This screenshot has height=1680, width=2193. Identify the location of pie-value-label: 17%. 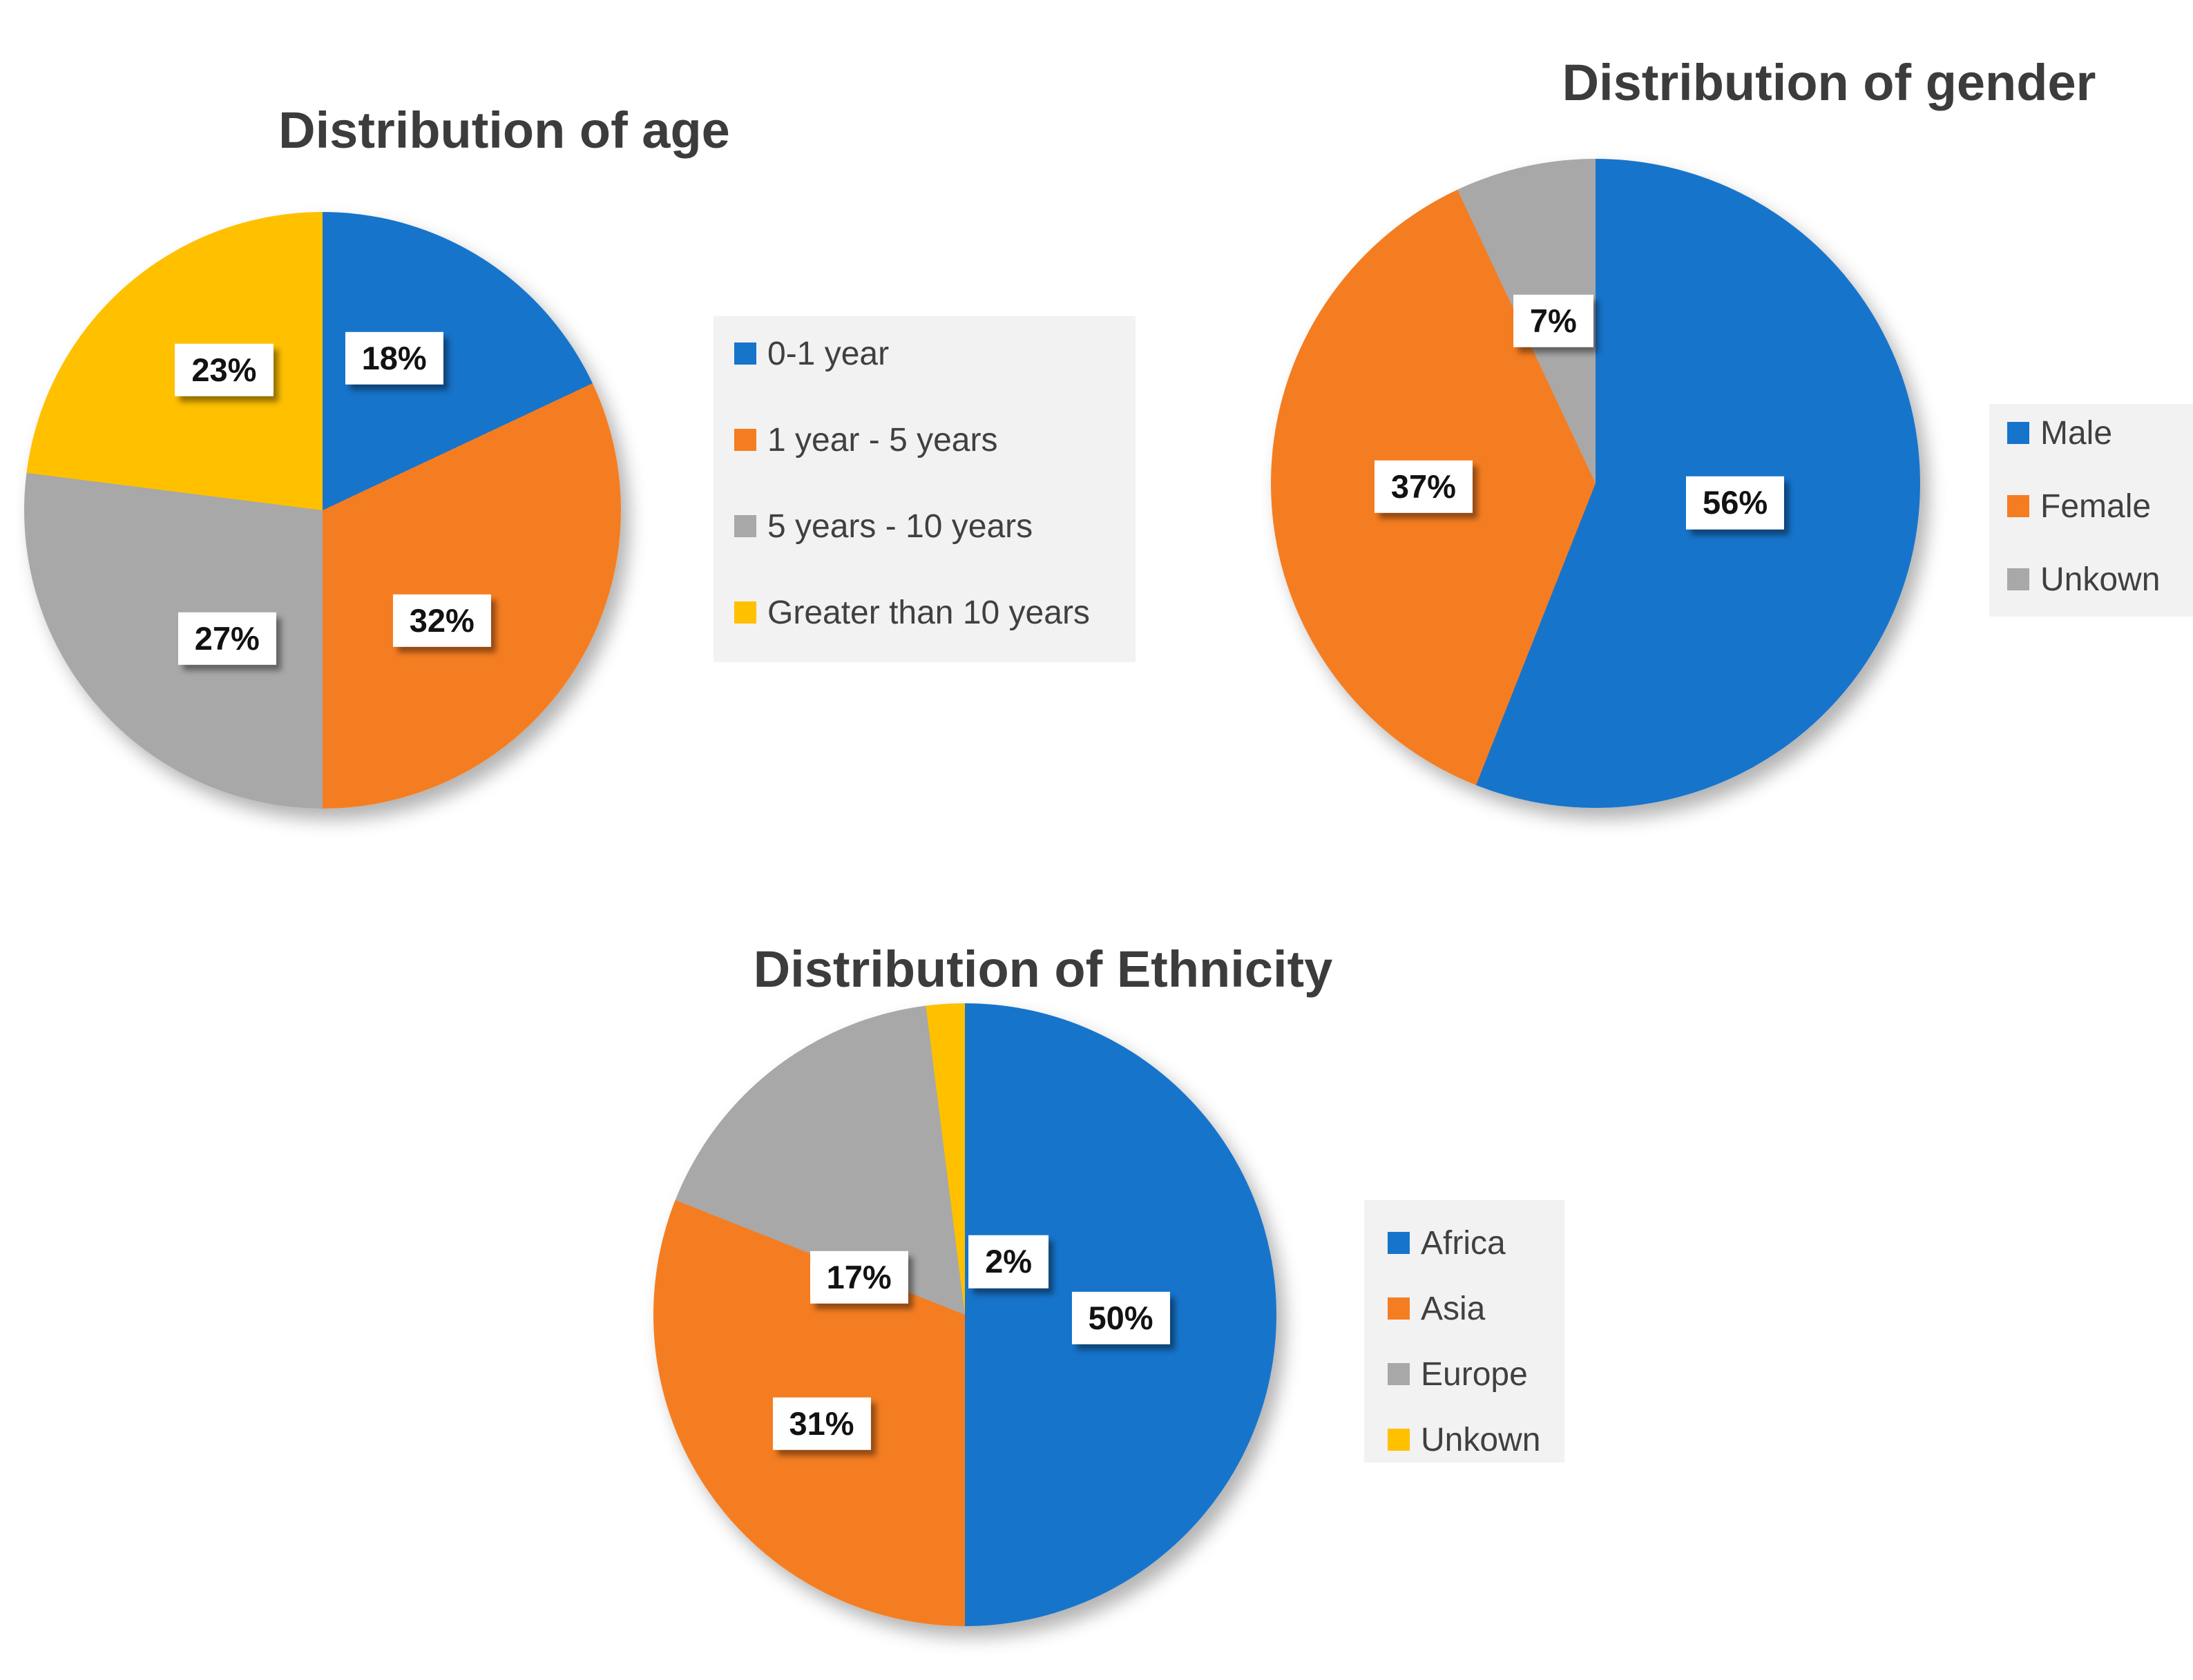
(859, 1277).